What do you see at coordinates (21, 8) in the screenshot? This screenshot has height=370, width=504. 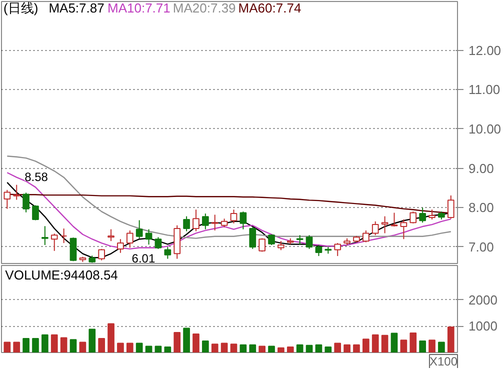 I see `chart-title: (日线)` at bounding box center [21, 8].